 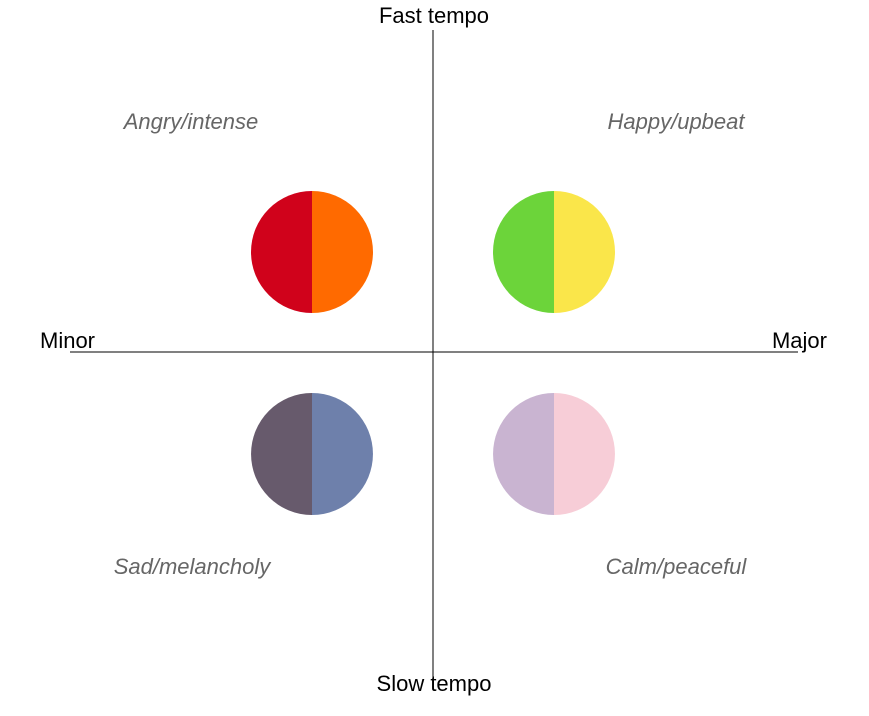 I want to click on quadrant-label-calm: Calm/peaceful, so click(x=677, y=566).